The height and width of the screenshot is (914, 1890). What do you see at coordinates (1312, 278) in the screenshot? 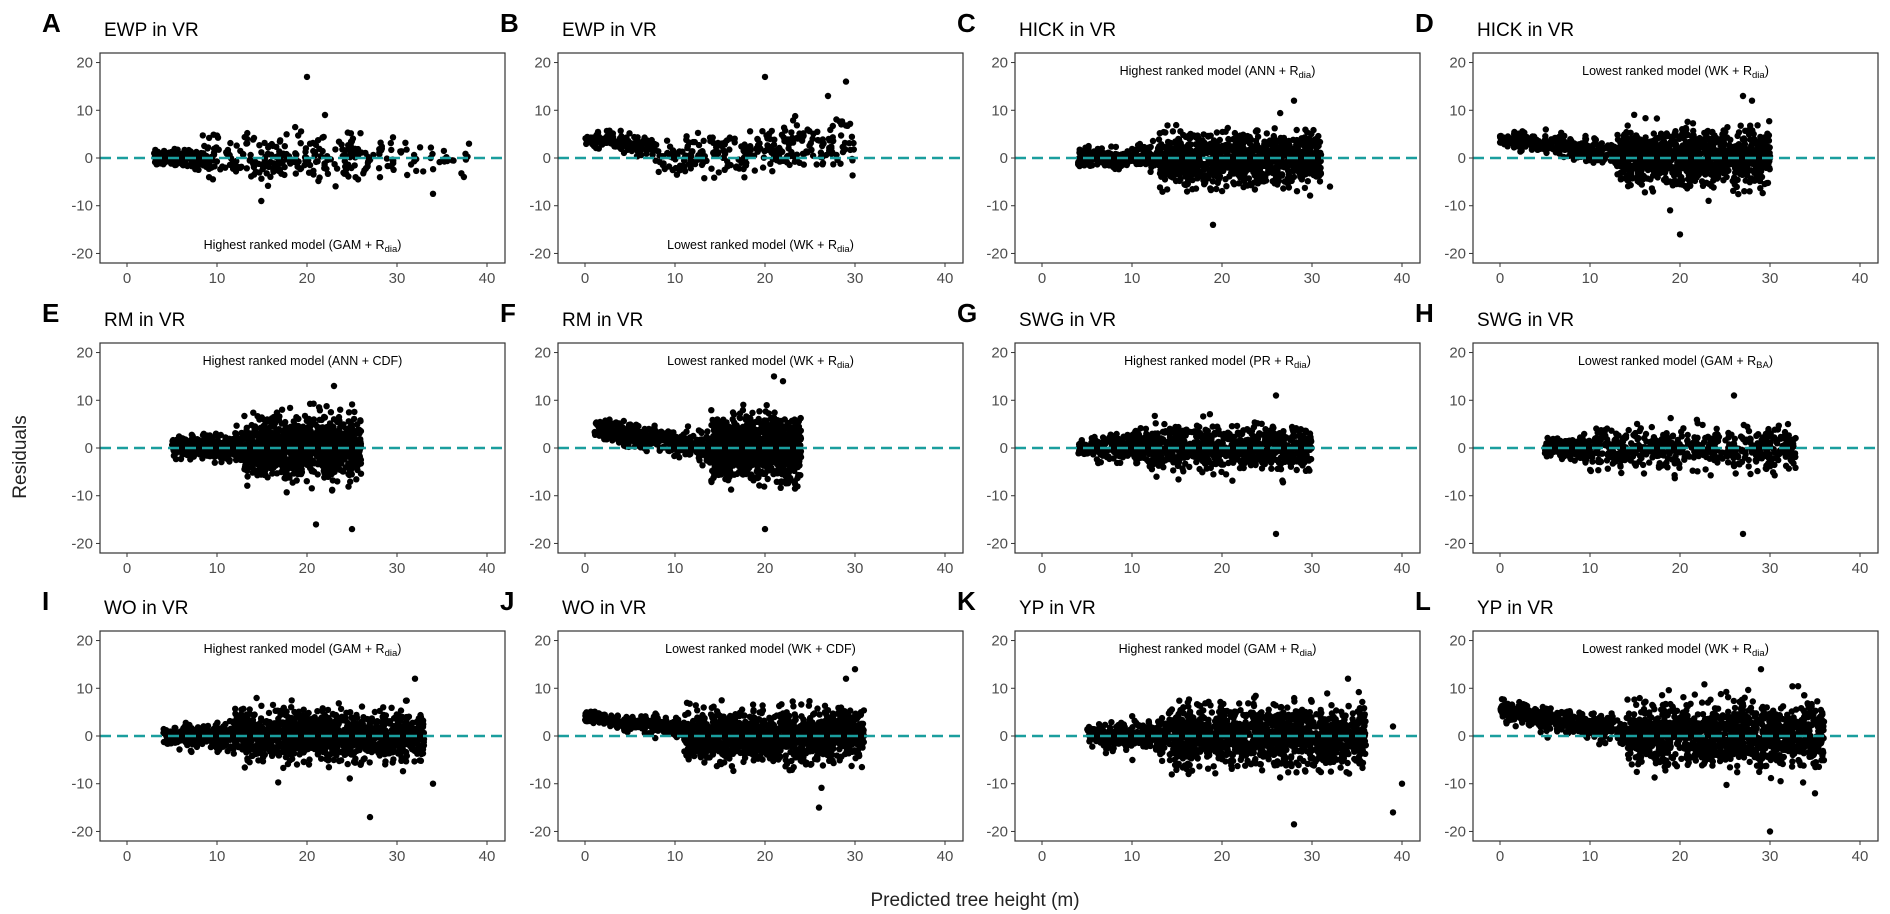
I see `x-tick-label: 30` at bounding box center [1312, 278].